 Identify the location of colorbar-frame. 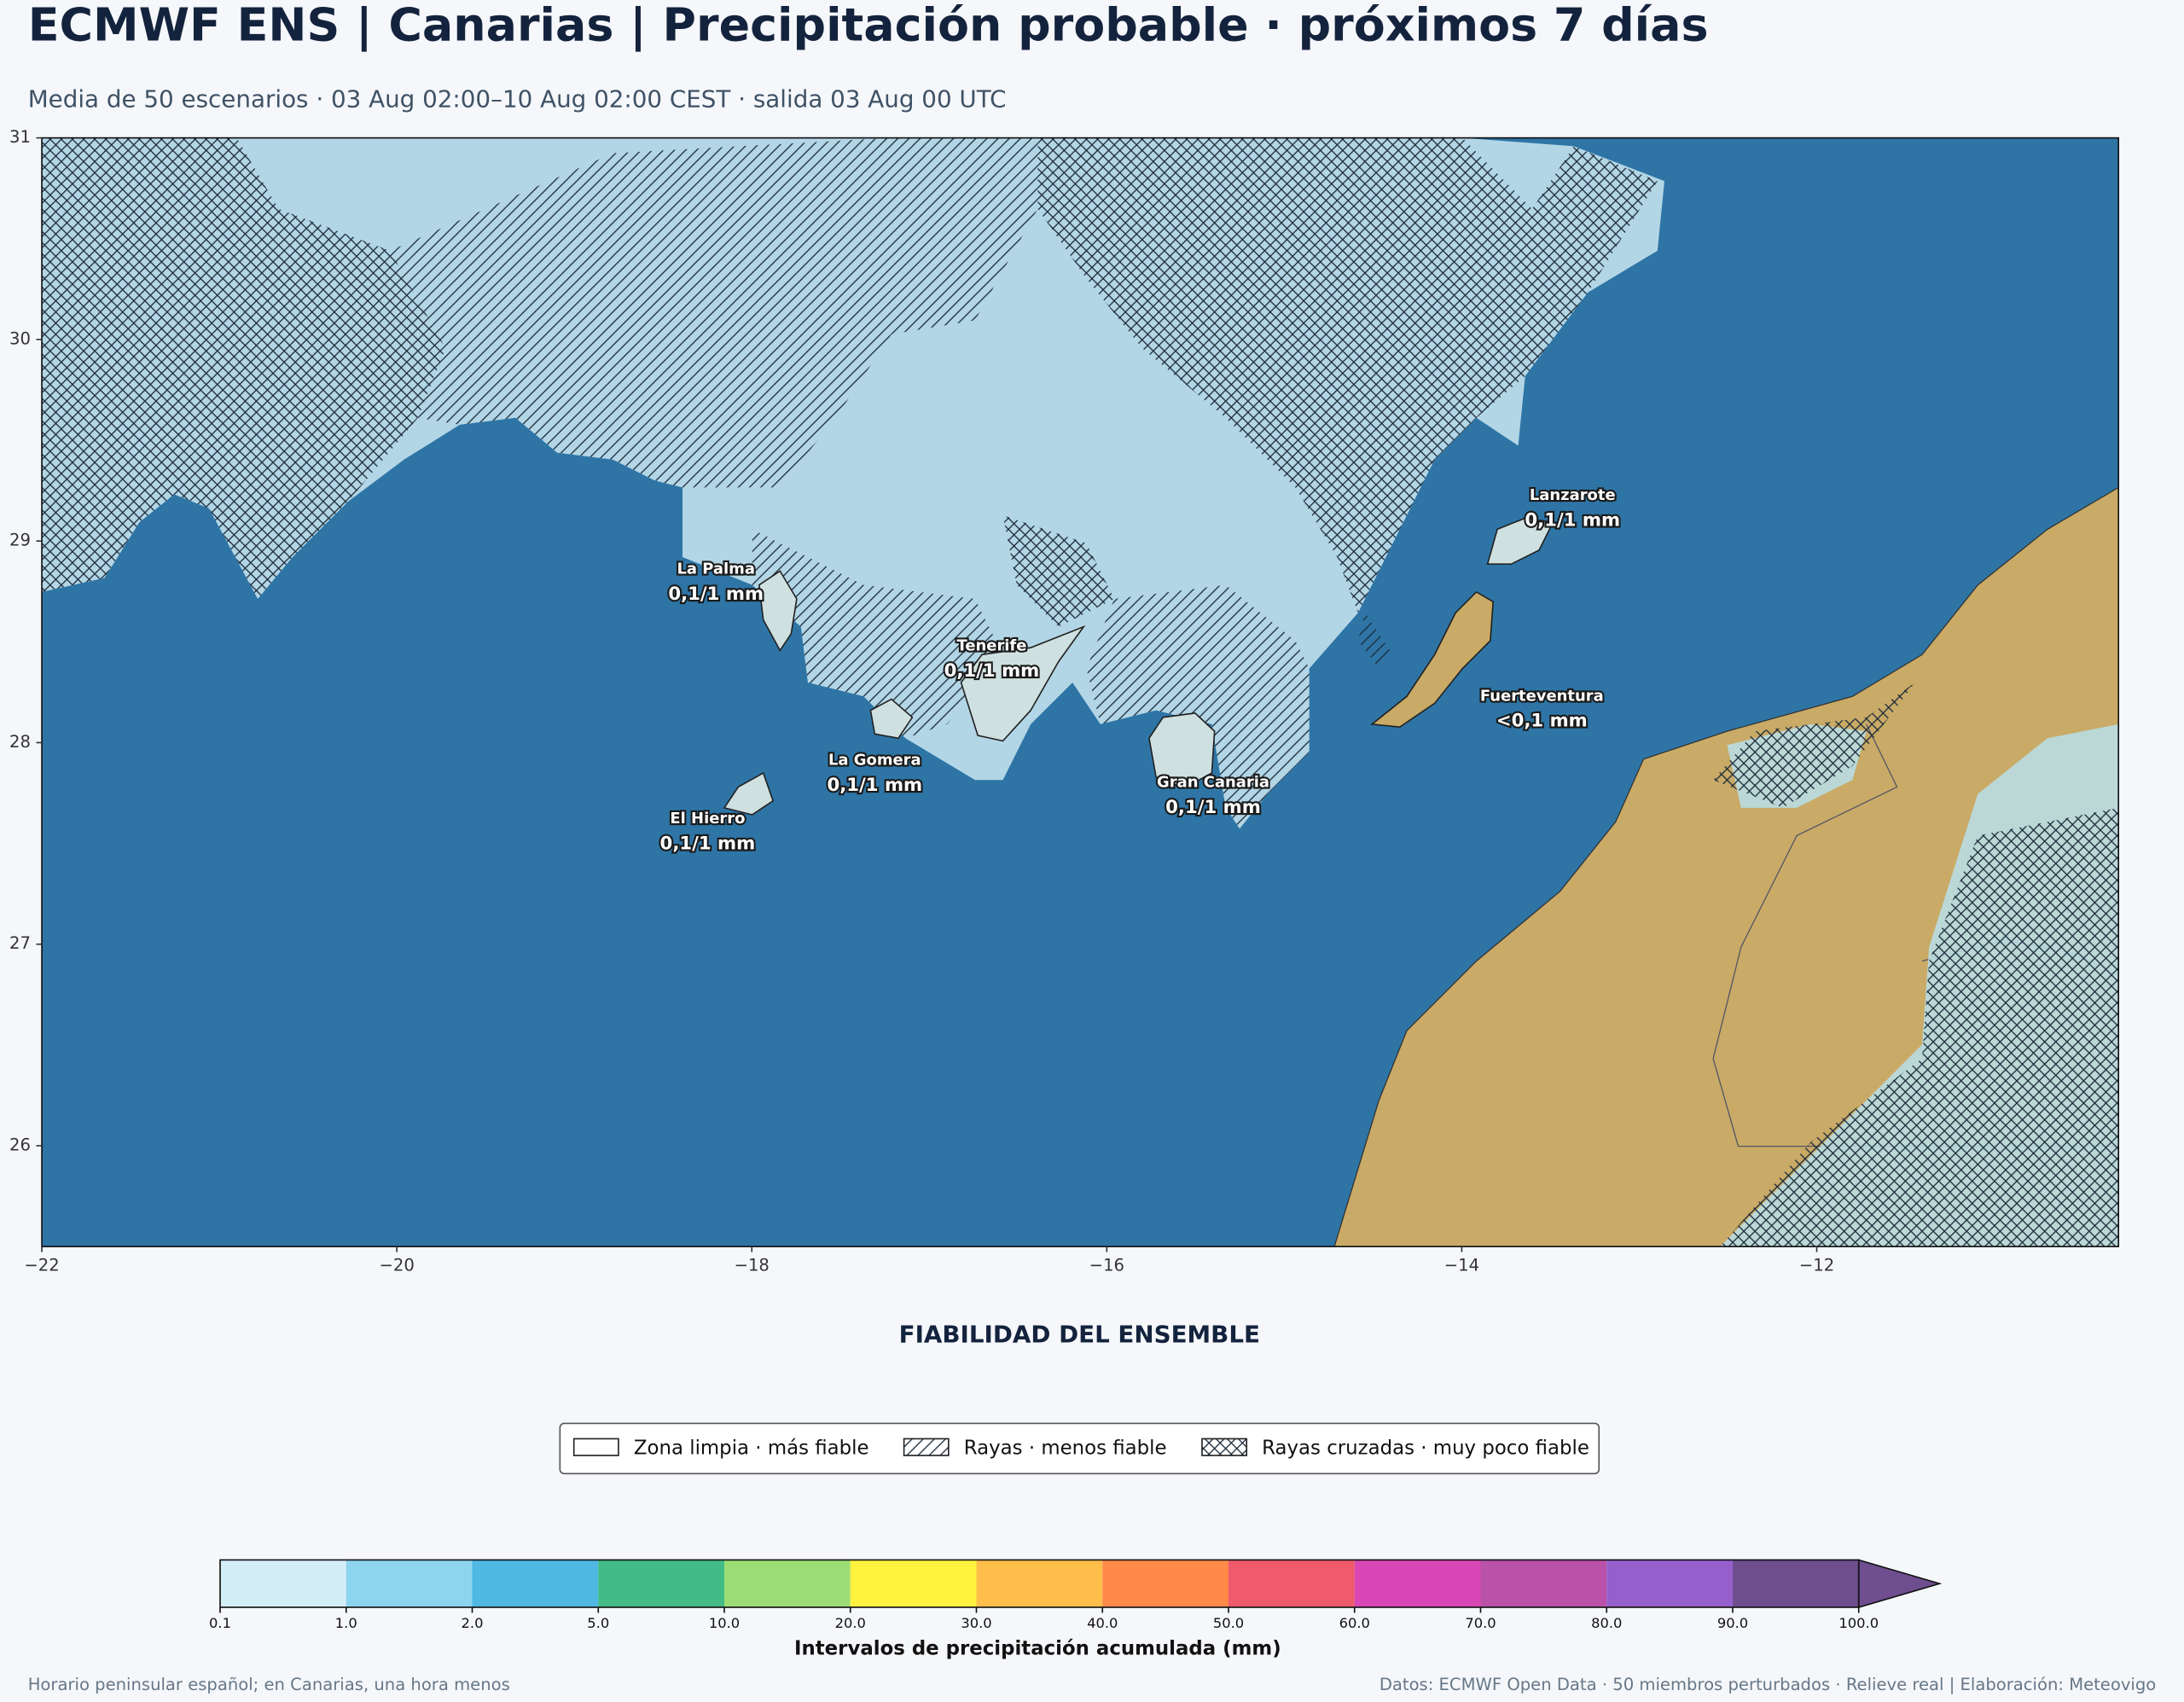
(1040, 1583).